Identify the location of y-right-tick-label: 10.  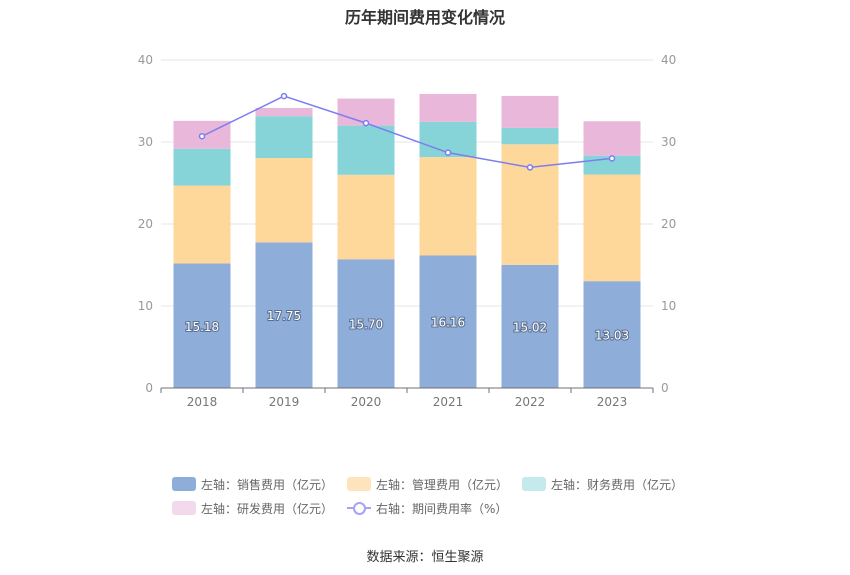
(668, 306).